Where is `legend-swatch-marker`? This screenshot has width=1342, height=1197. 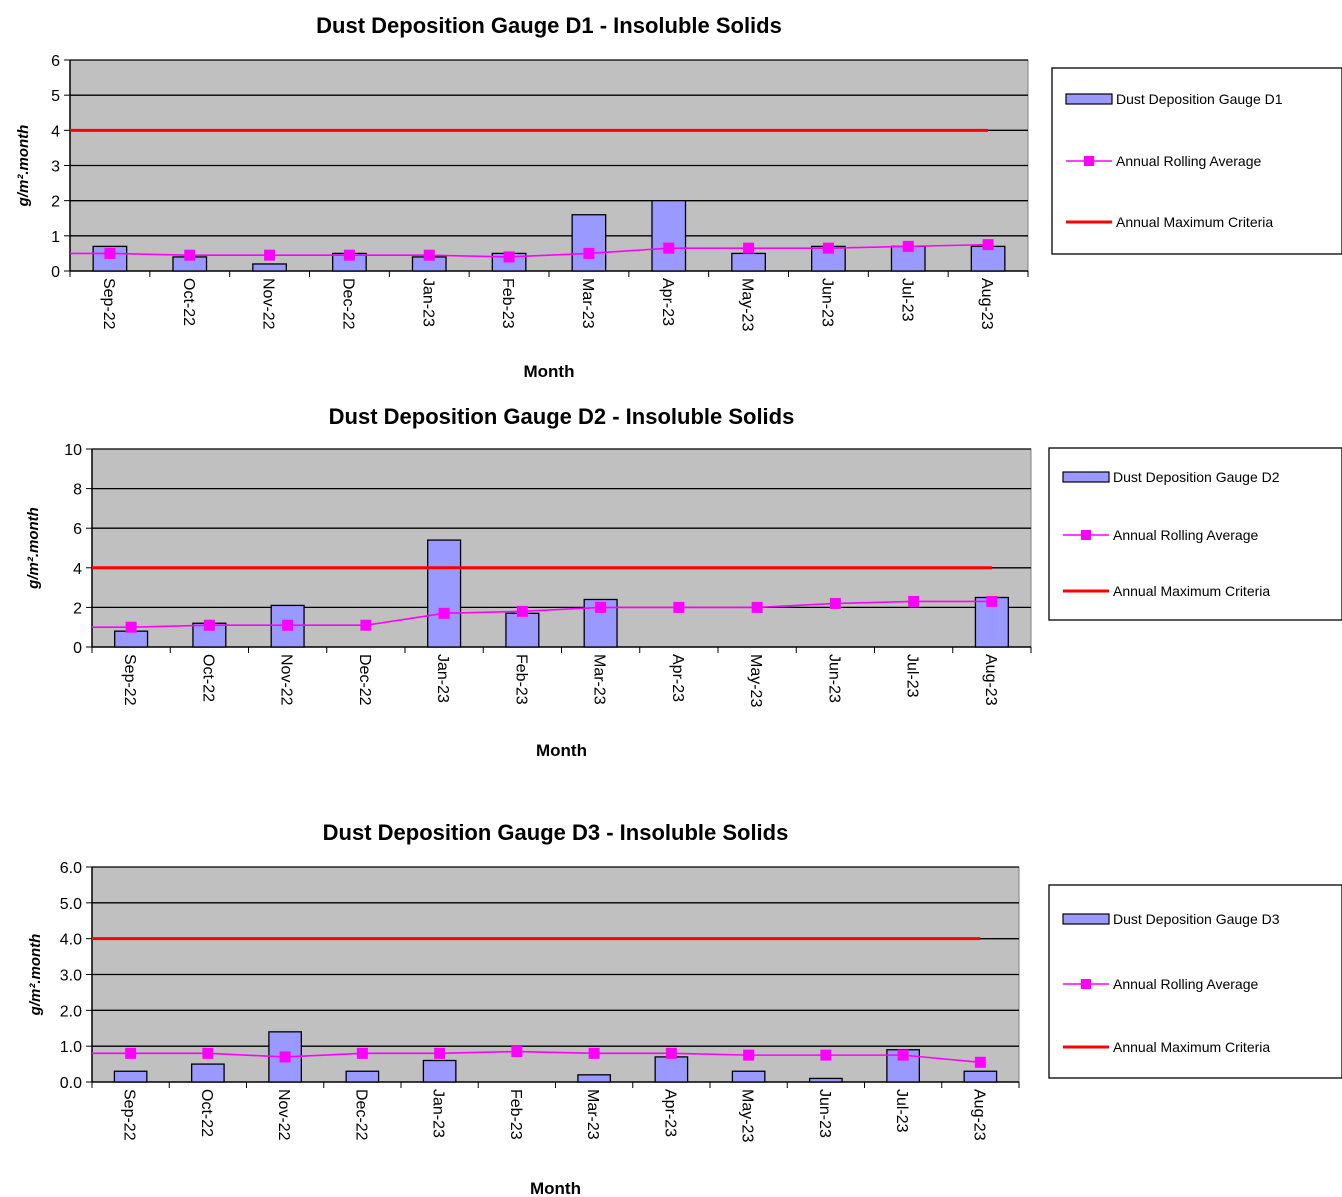 legend-swatch-marker is located at coordinates (1086, 984).